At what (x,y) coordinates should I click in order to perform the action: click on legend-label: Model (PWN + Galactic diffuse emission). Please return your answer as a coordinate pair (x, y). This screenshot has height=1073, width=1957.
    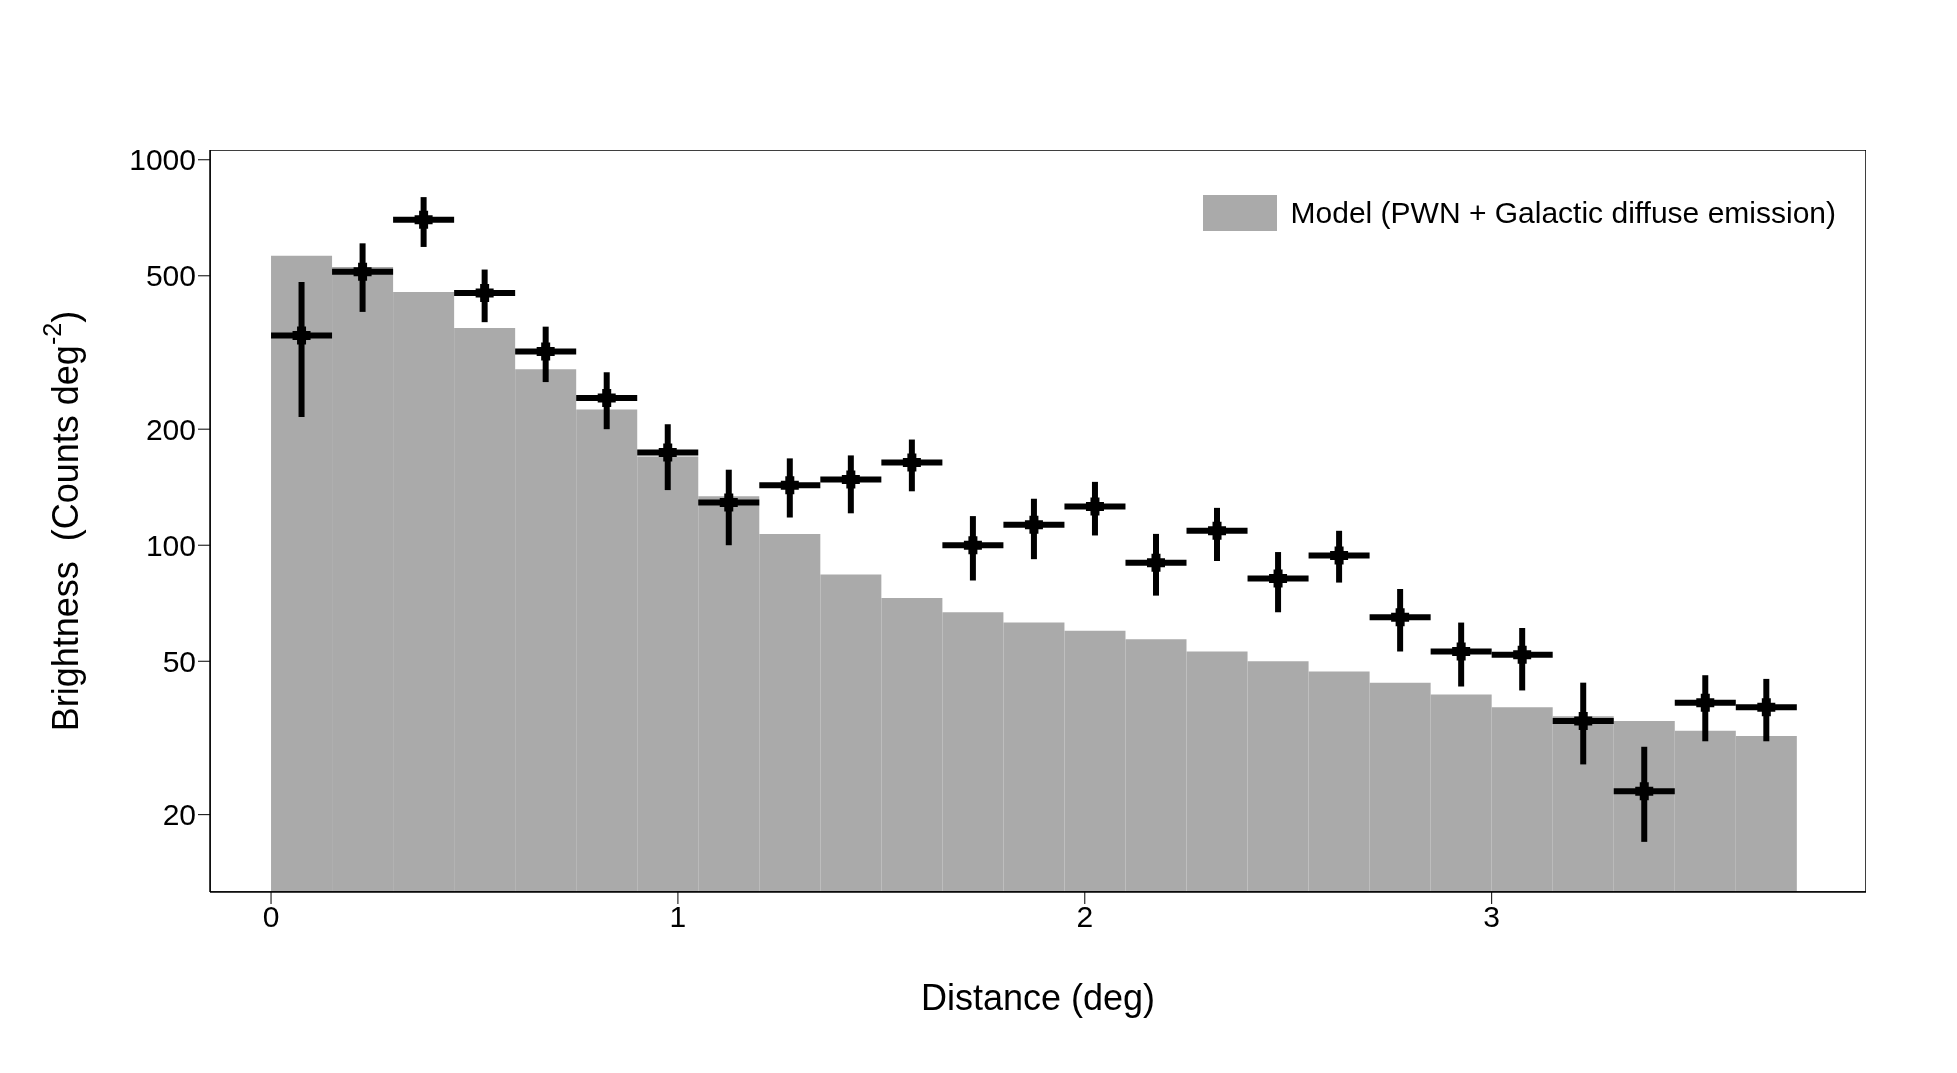
    Looking at the image, I should click on (1563, 213).